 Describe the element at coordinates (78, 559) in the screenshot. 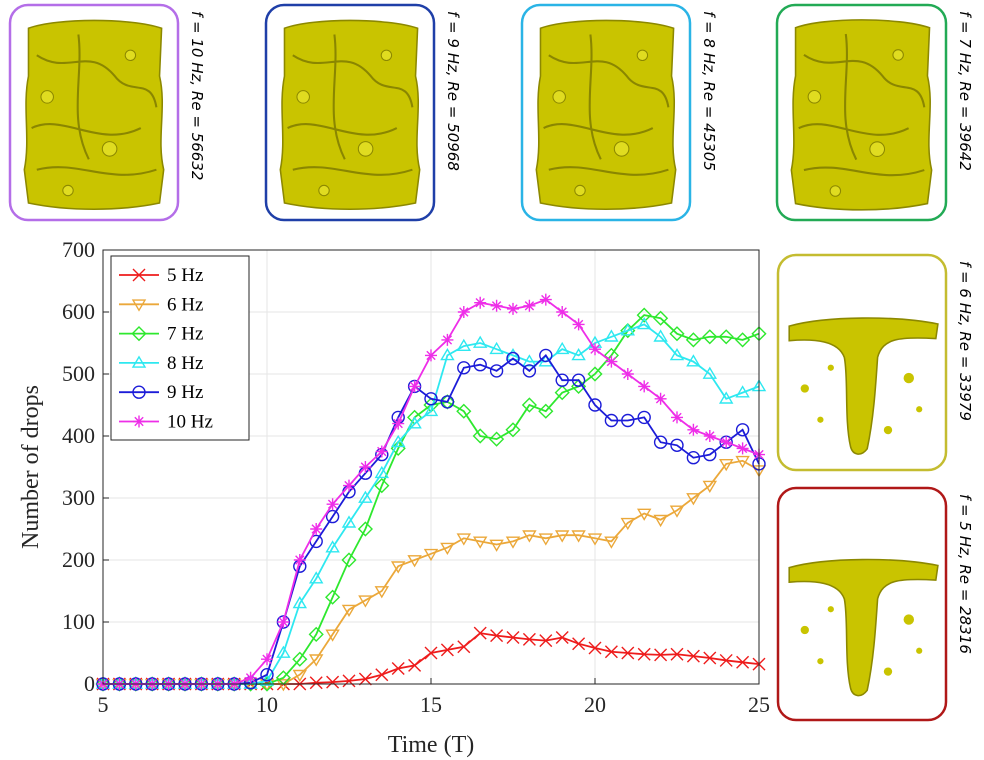

I see `y-tick-label: 200` at that location.